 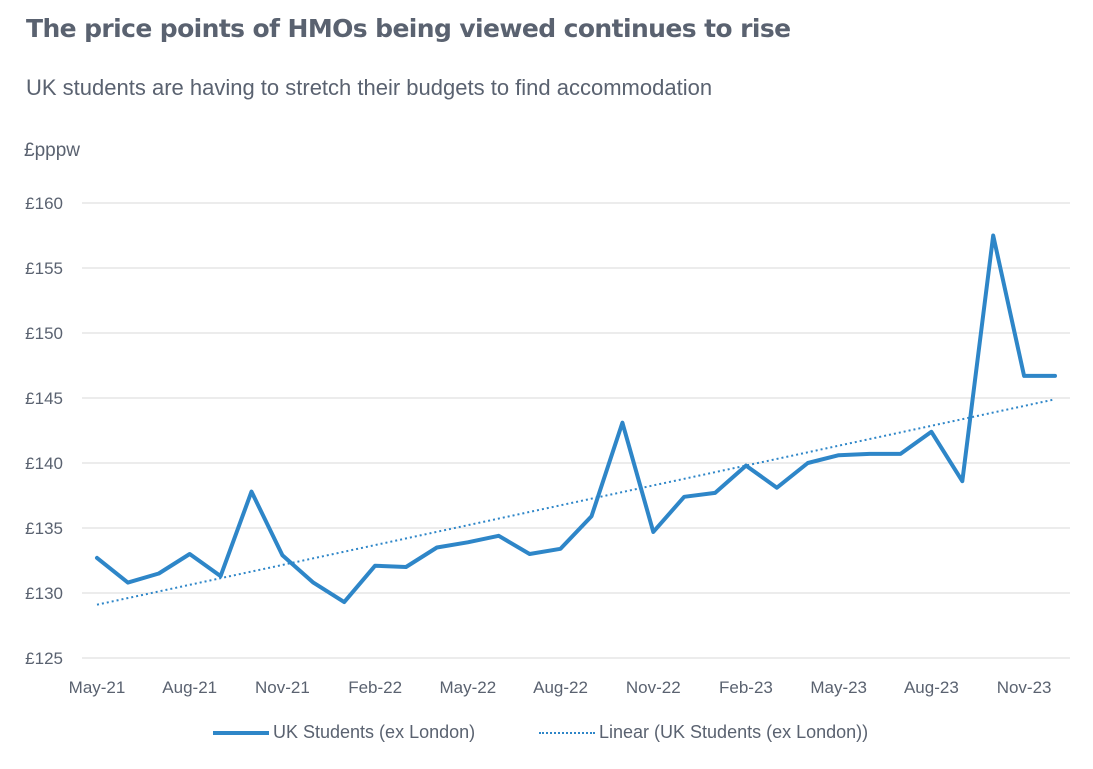 What do you see at coordinates (1024, 687) in the screenshot?
I see `x-tick-label: Nov-23` at bounding box center [1024, 687].